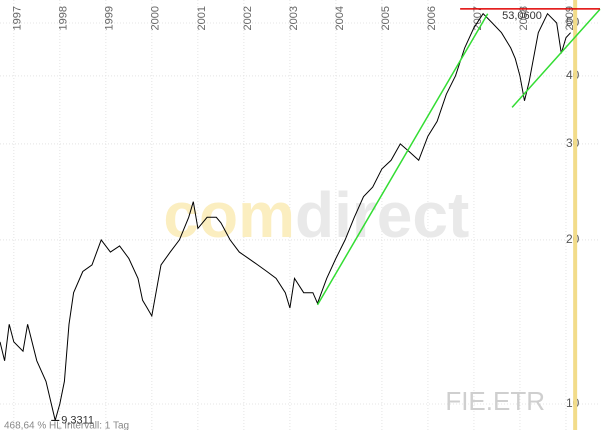 The width and height of the screenshot is (612, 430). I want to click on x-tick-label: 2004, so click(340, 18).